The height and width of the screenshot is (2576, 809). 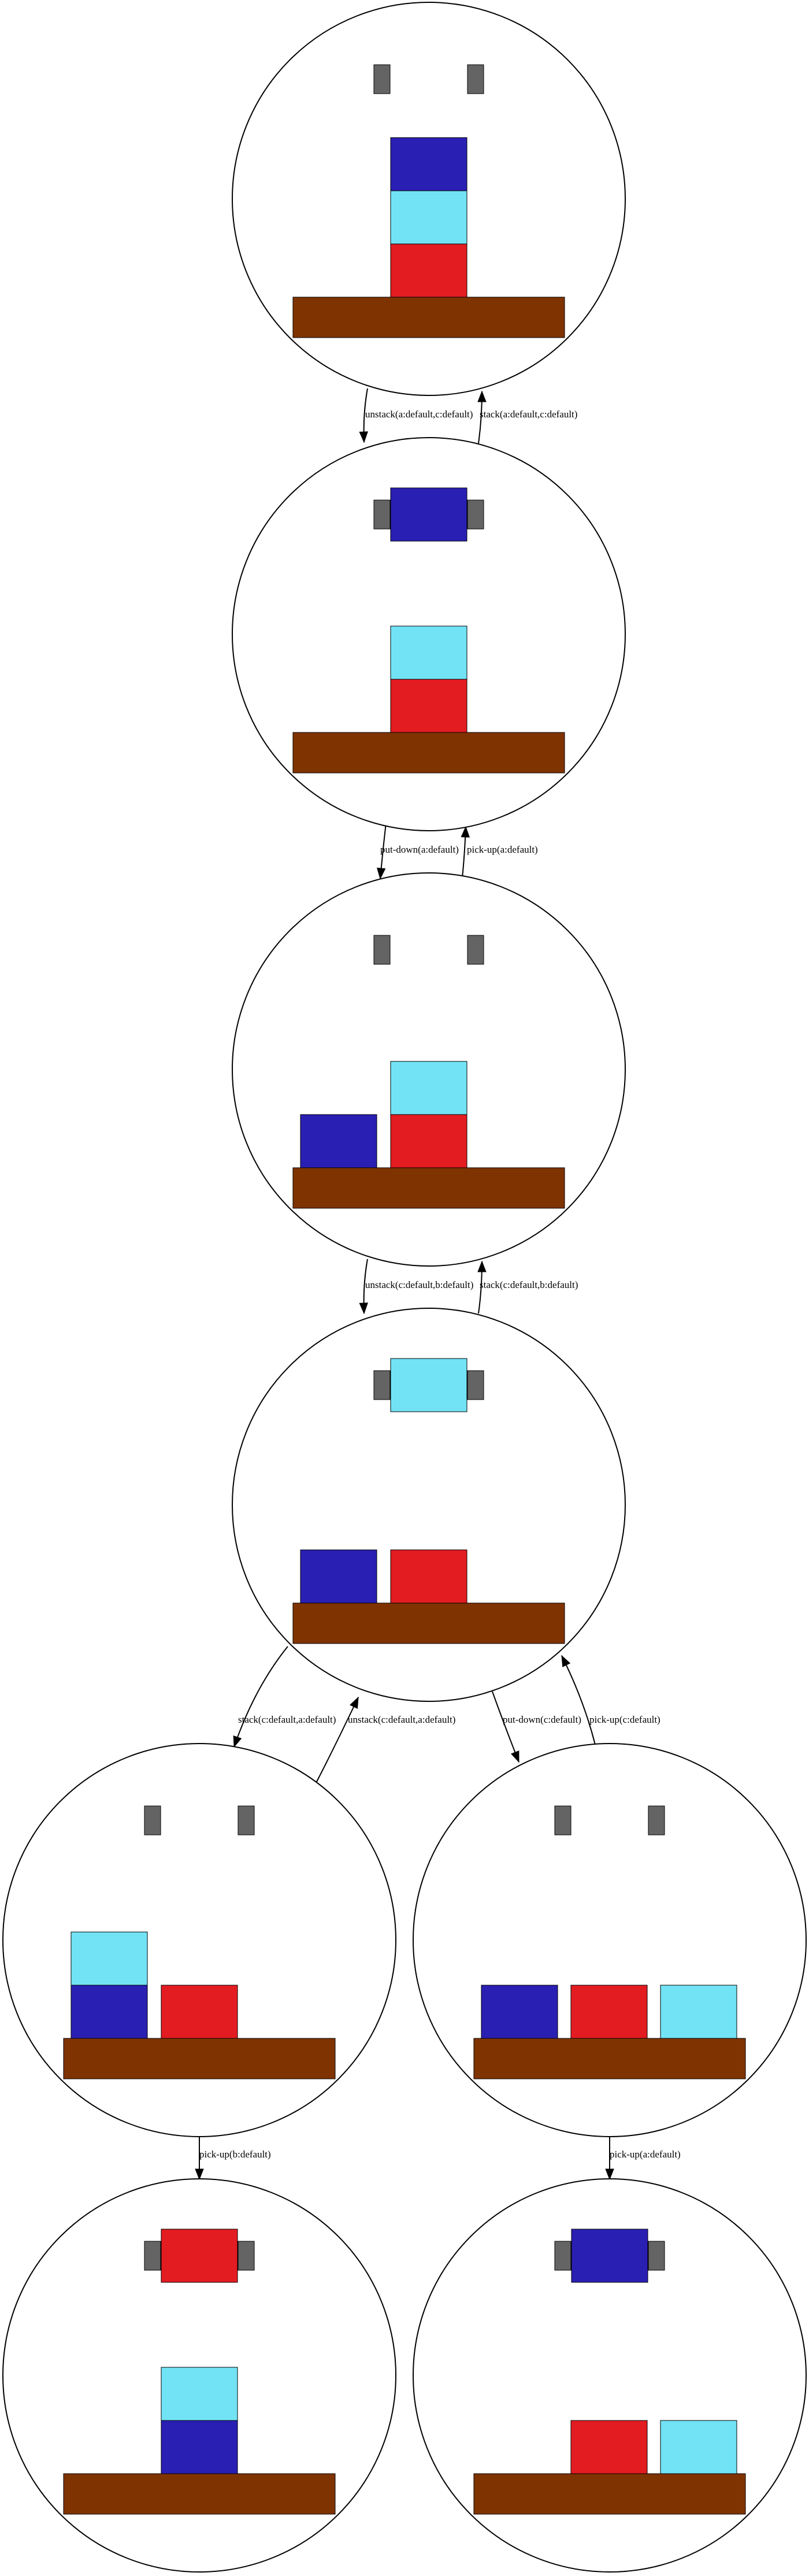 What do you see at coordinates (419, 849) in the screenshot?
I see `edge-label: put-down(a:default)` at bounding box center [419, 849].